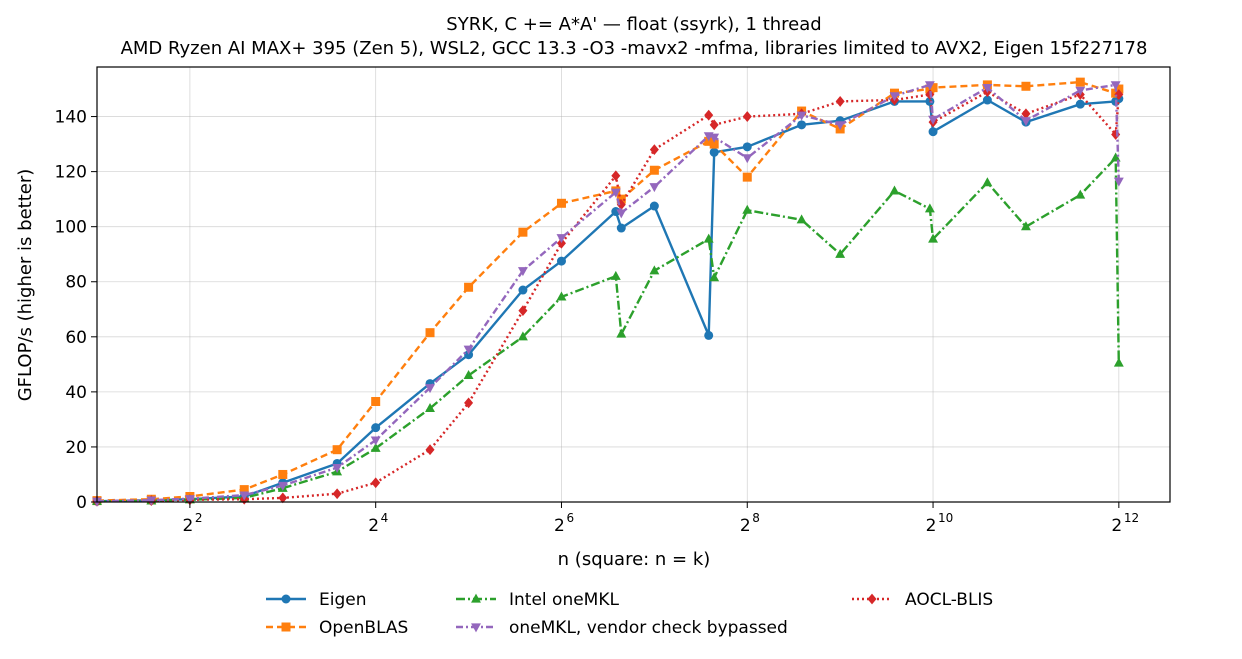 The image size is (1242, 659). I want to click on y-tick-label: 20, so click(76, 448).